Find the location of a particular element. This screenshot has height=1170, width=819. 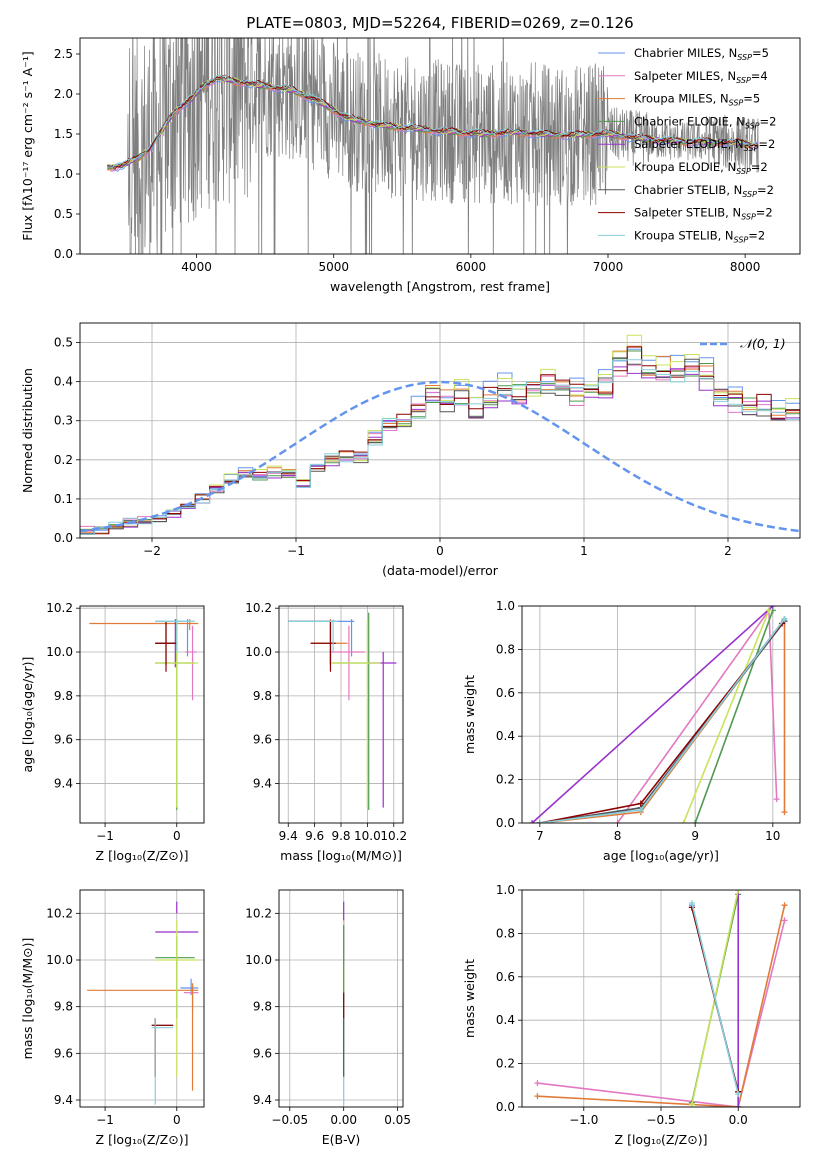

x-axis-label: mass [log₁₀(M/M⊙)] is located at coordinates (341, 855).